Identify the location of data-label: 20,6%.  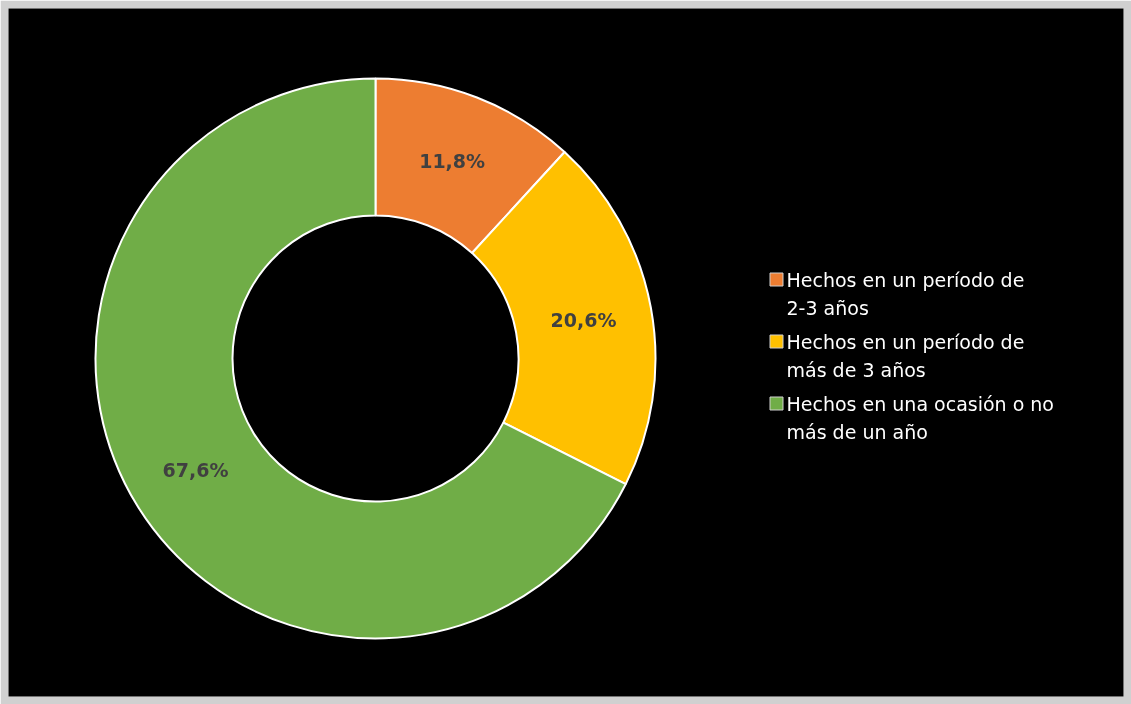
(583, 320).